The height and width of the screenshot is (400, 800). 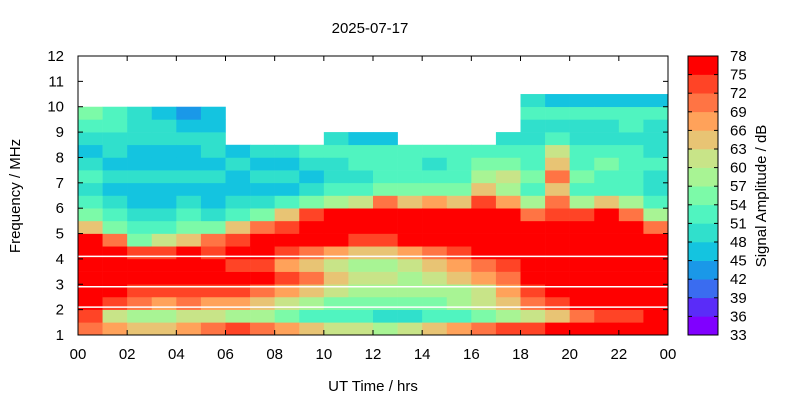 What do you see at coordinates (738, 93) in the screenshot?
I see `colorbar-tick-label: 72` at bounding box center [738, 93].